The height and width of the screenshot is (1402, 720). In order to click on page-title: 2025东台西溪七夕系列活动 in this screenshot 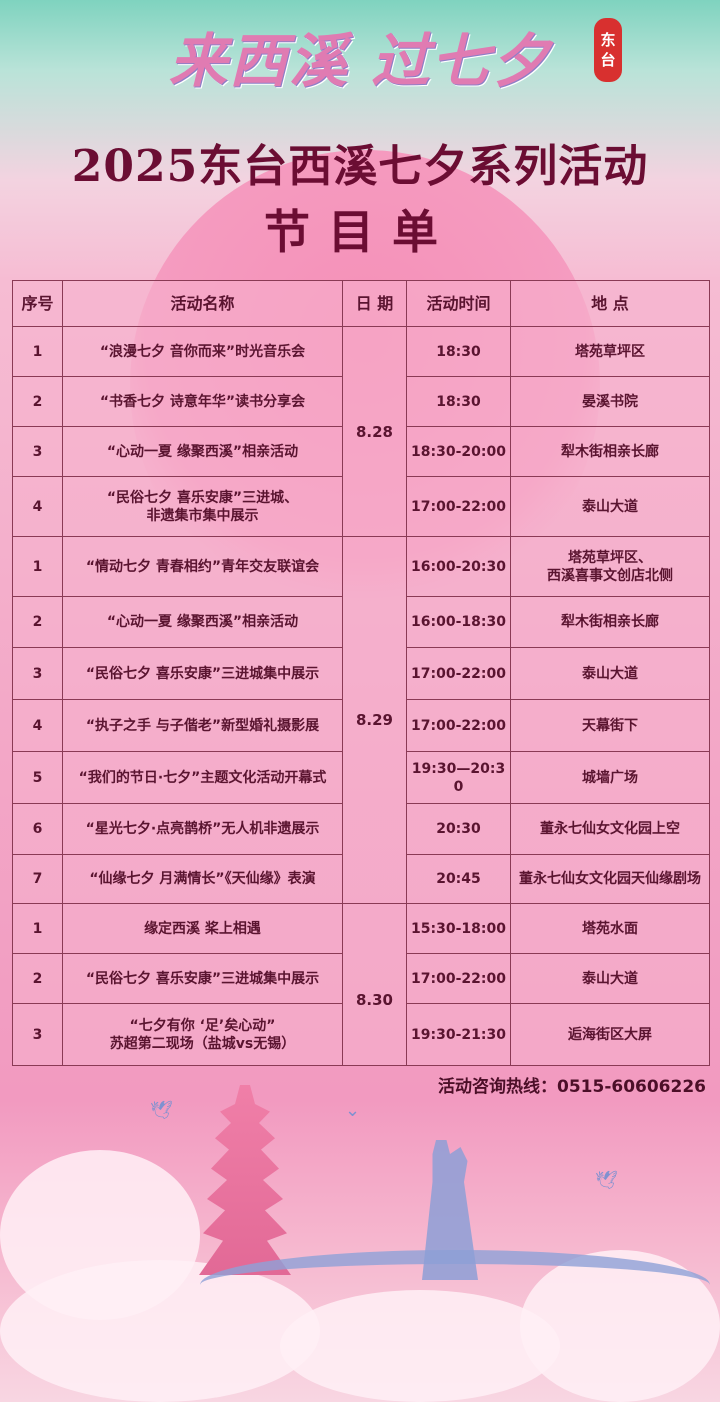, I will do `click(360, 166)`.